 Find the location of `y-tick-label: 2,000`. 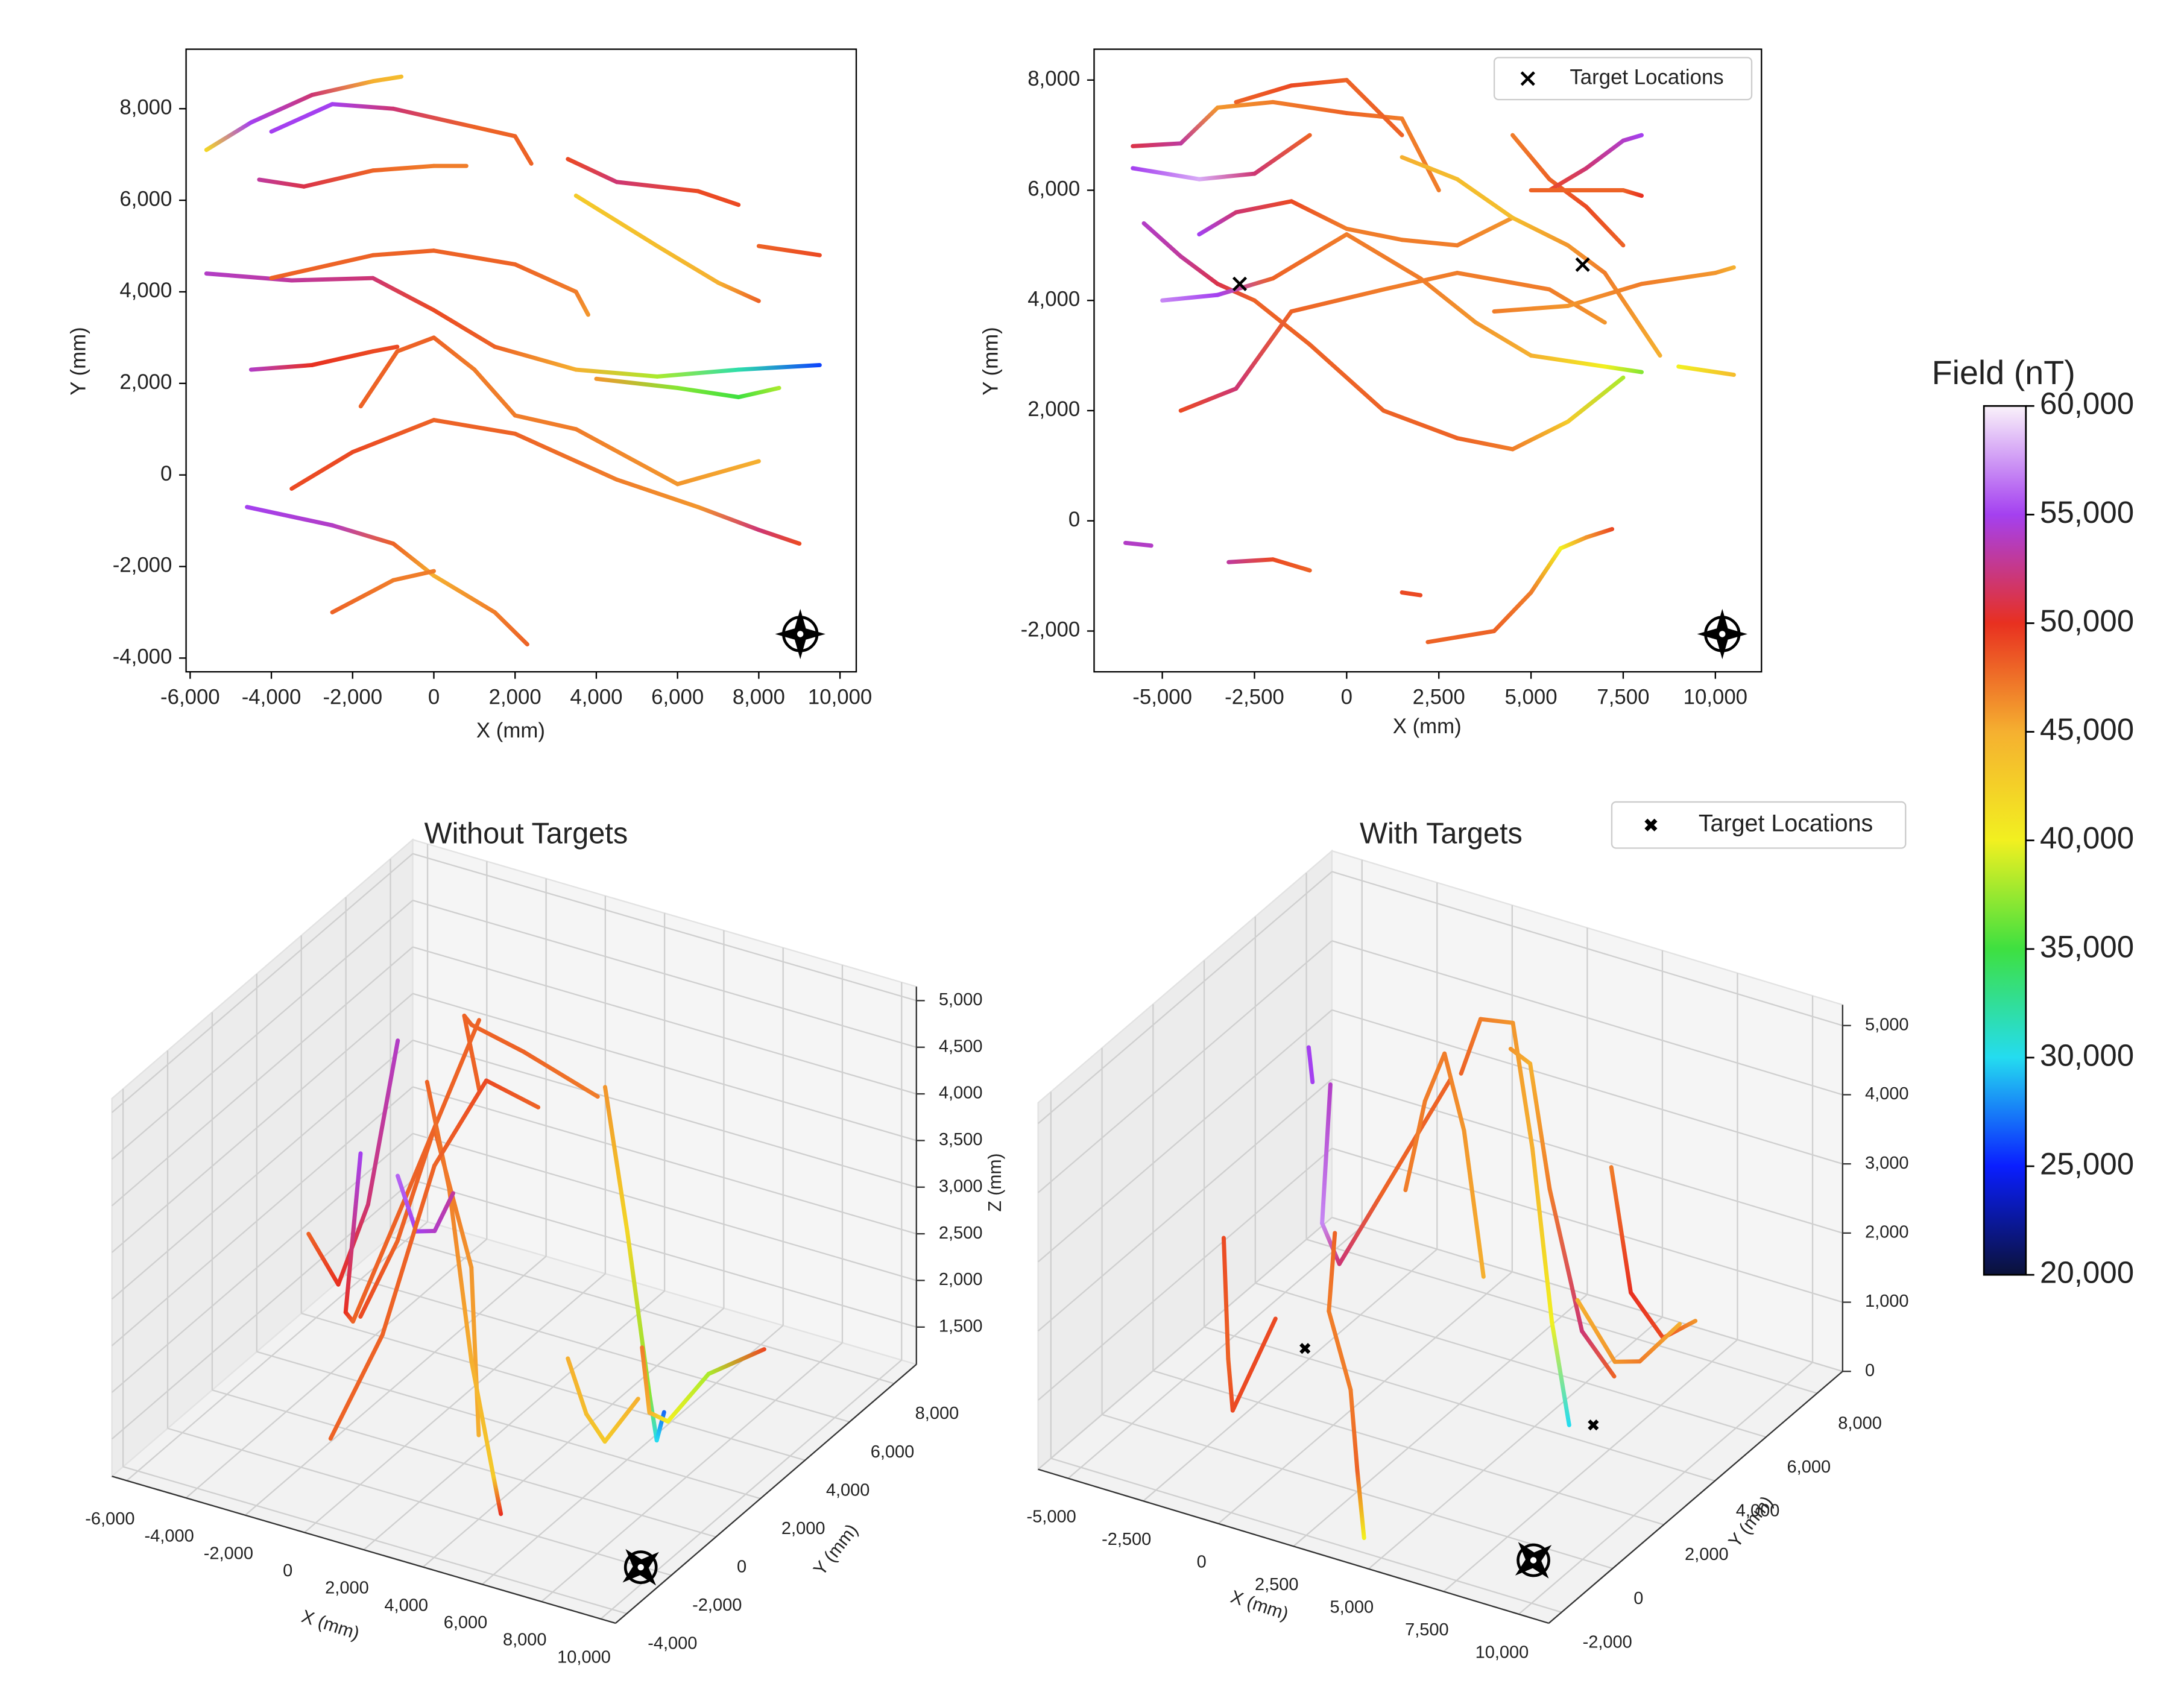

y-tick-label: 2,000 is located at coordinates (1053, 409).